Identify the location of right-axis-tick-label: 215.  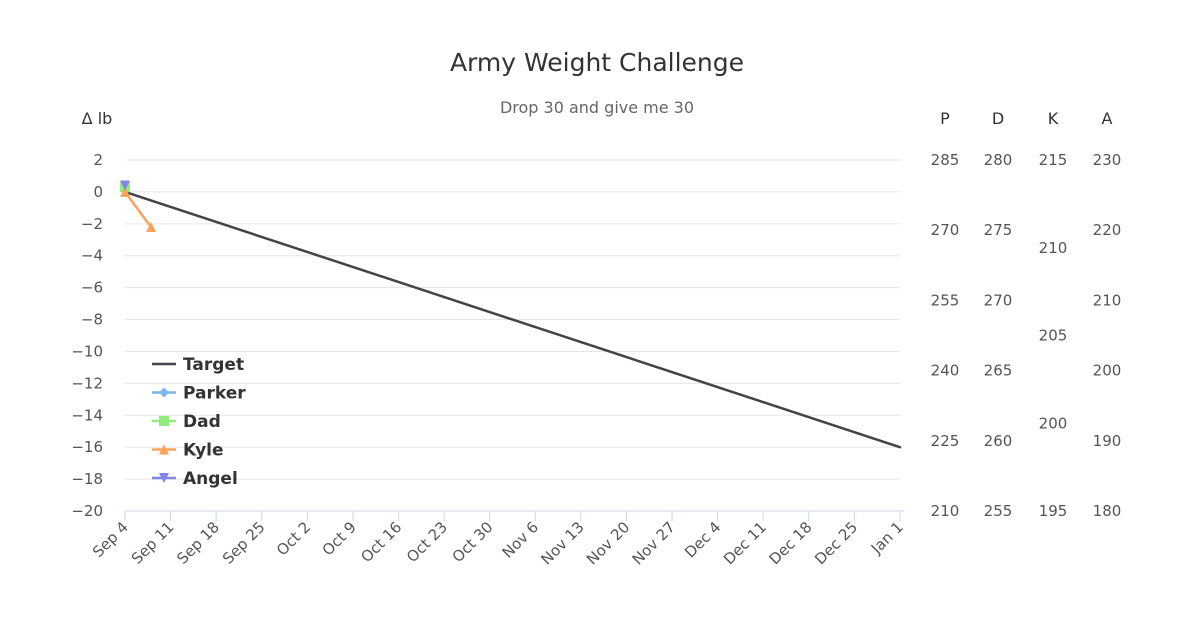
(1053, 160).